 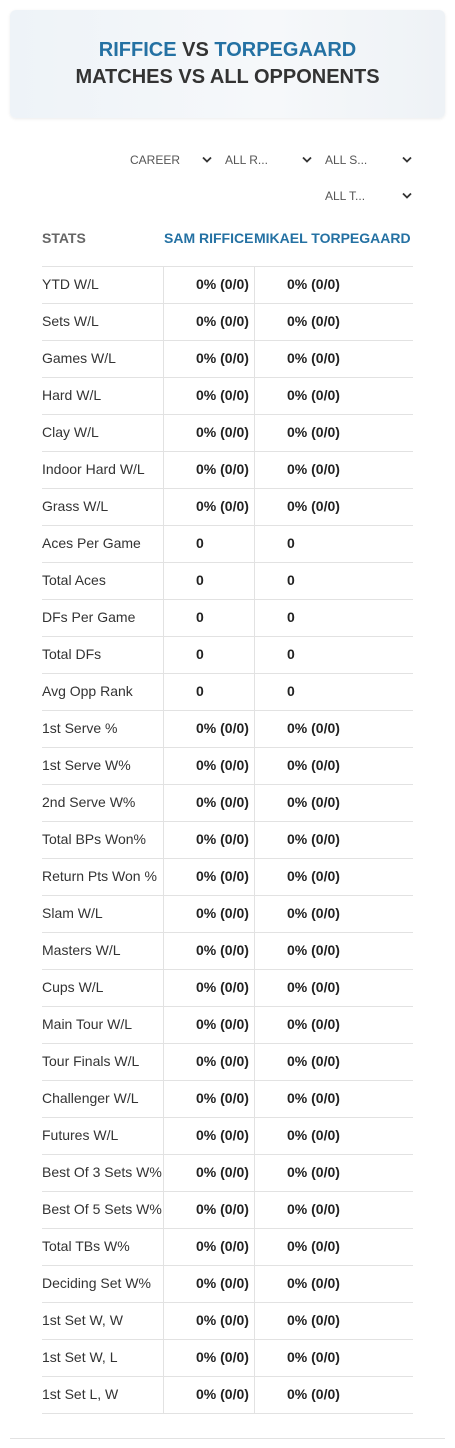 What do you see at coordinates (137, 50) in the screenshot?
I see `player1-name: RIFFICE` at bounding box center [137, 50].